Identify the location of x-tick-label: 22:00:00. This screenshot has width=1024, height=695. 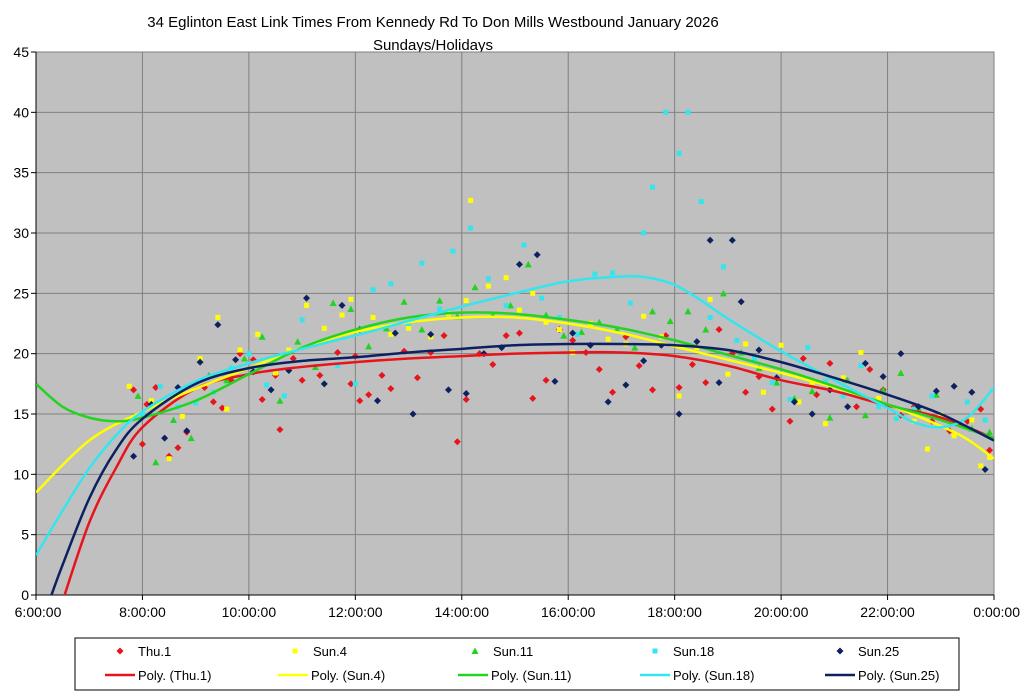
(887, 612).